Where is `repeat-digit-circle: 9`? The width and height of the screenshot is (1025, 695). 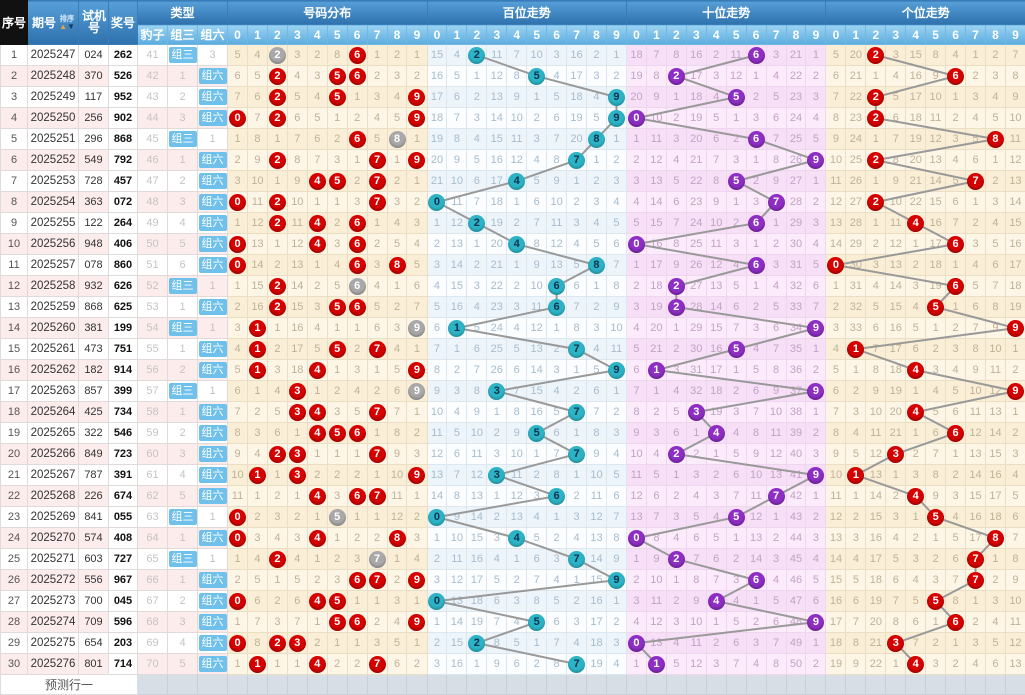 repeat-digit-circle: 9 is located at coordinates (416, 328).